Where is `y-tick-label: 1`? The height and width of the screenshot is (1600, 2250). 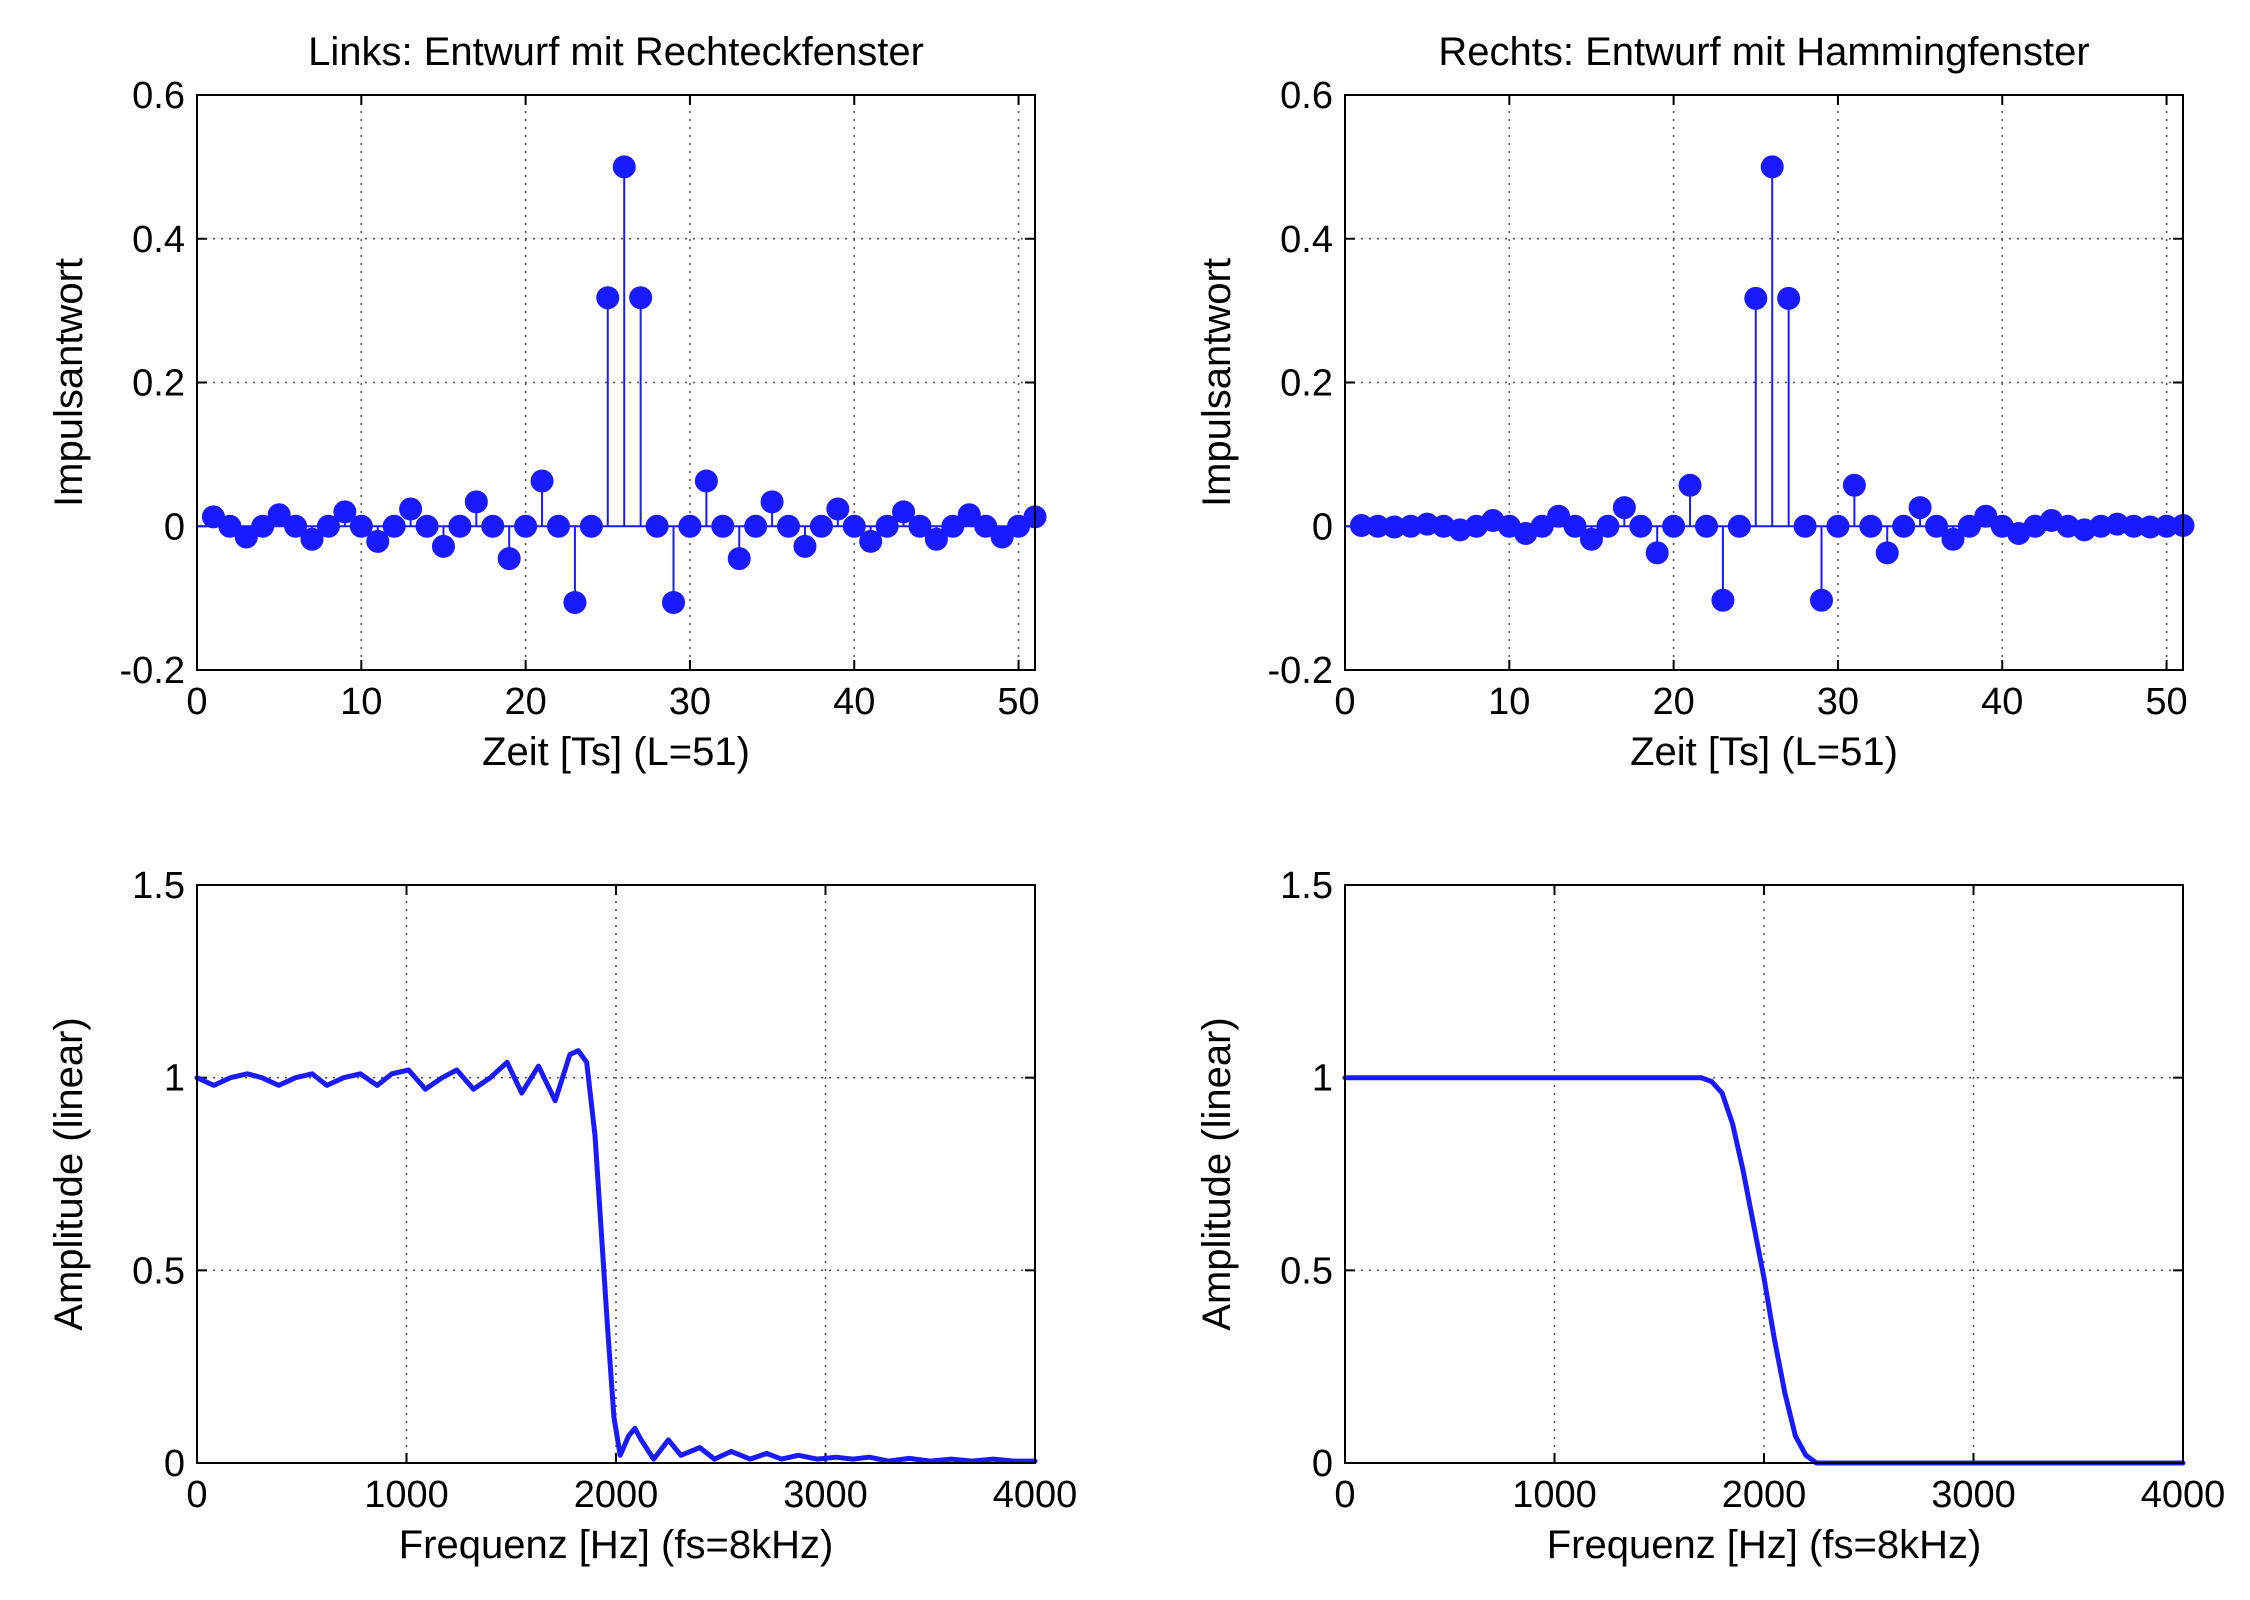 y-tick-label: 1 is located at coordinates (1322, 1079).